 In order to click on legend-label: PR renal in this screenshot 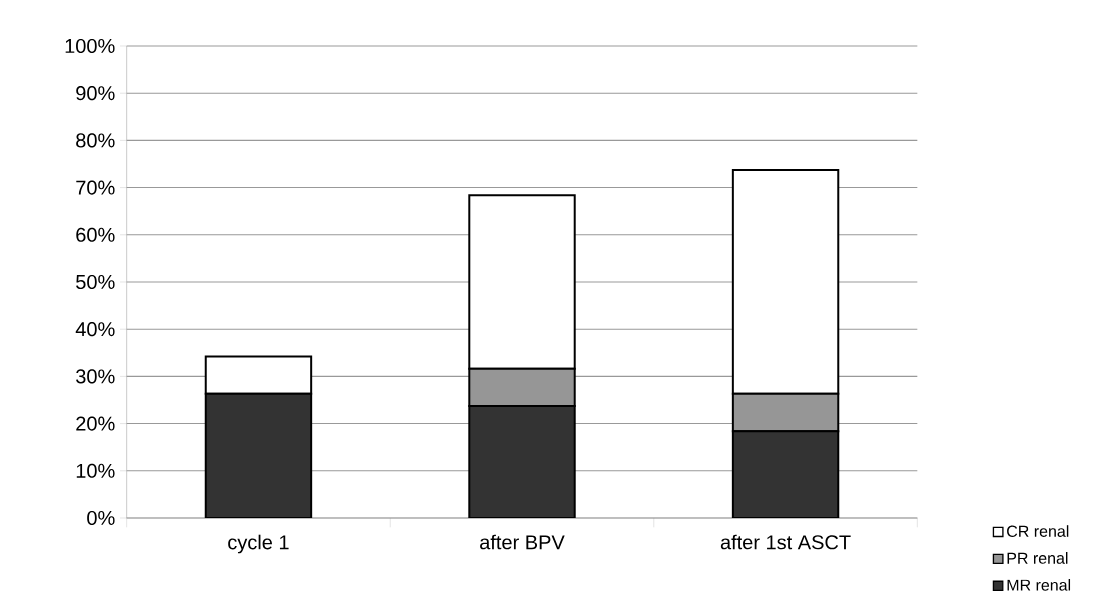, I will do `click(1037, 558)`.